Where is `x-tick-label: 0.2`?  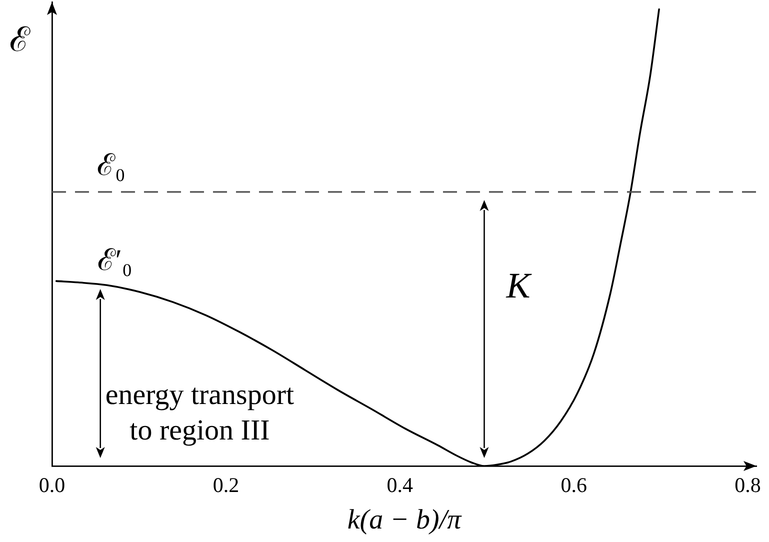
x-tick-label: 0.2 is located at coordinates (226, 485).